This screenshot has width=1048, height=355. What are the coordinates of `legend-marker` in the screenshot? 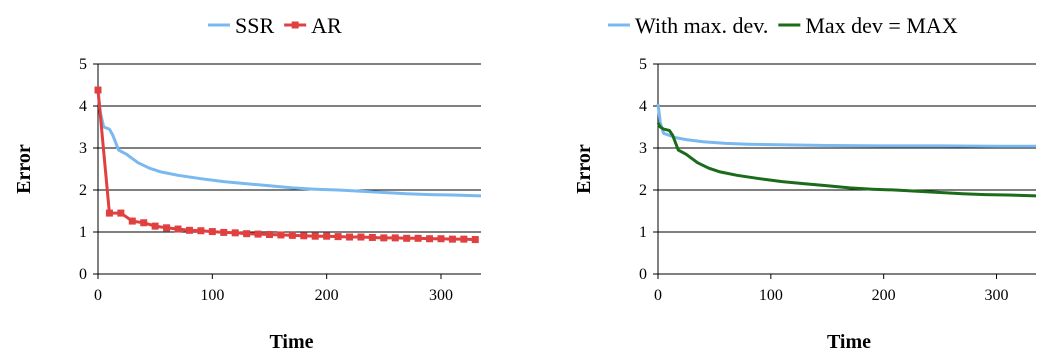 It's located at (295, 25).